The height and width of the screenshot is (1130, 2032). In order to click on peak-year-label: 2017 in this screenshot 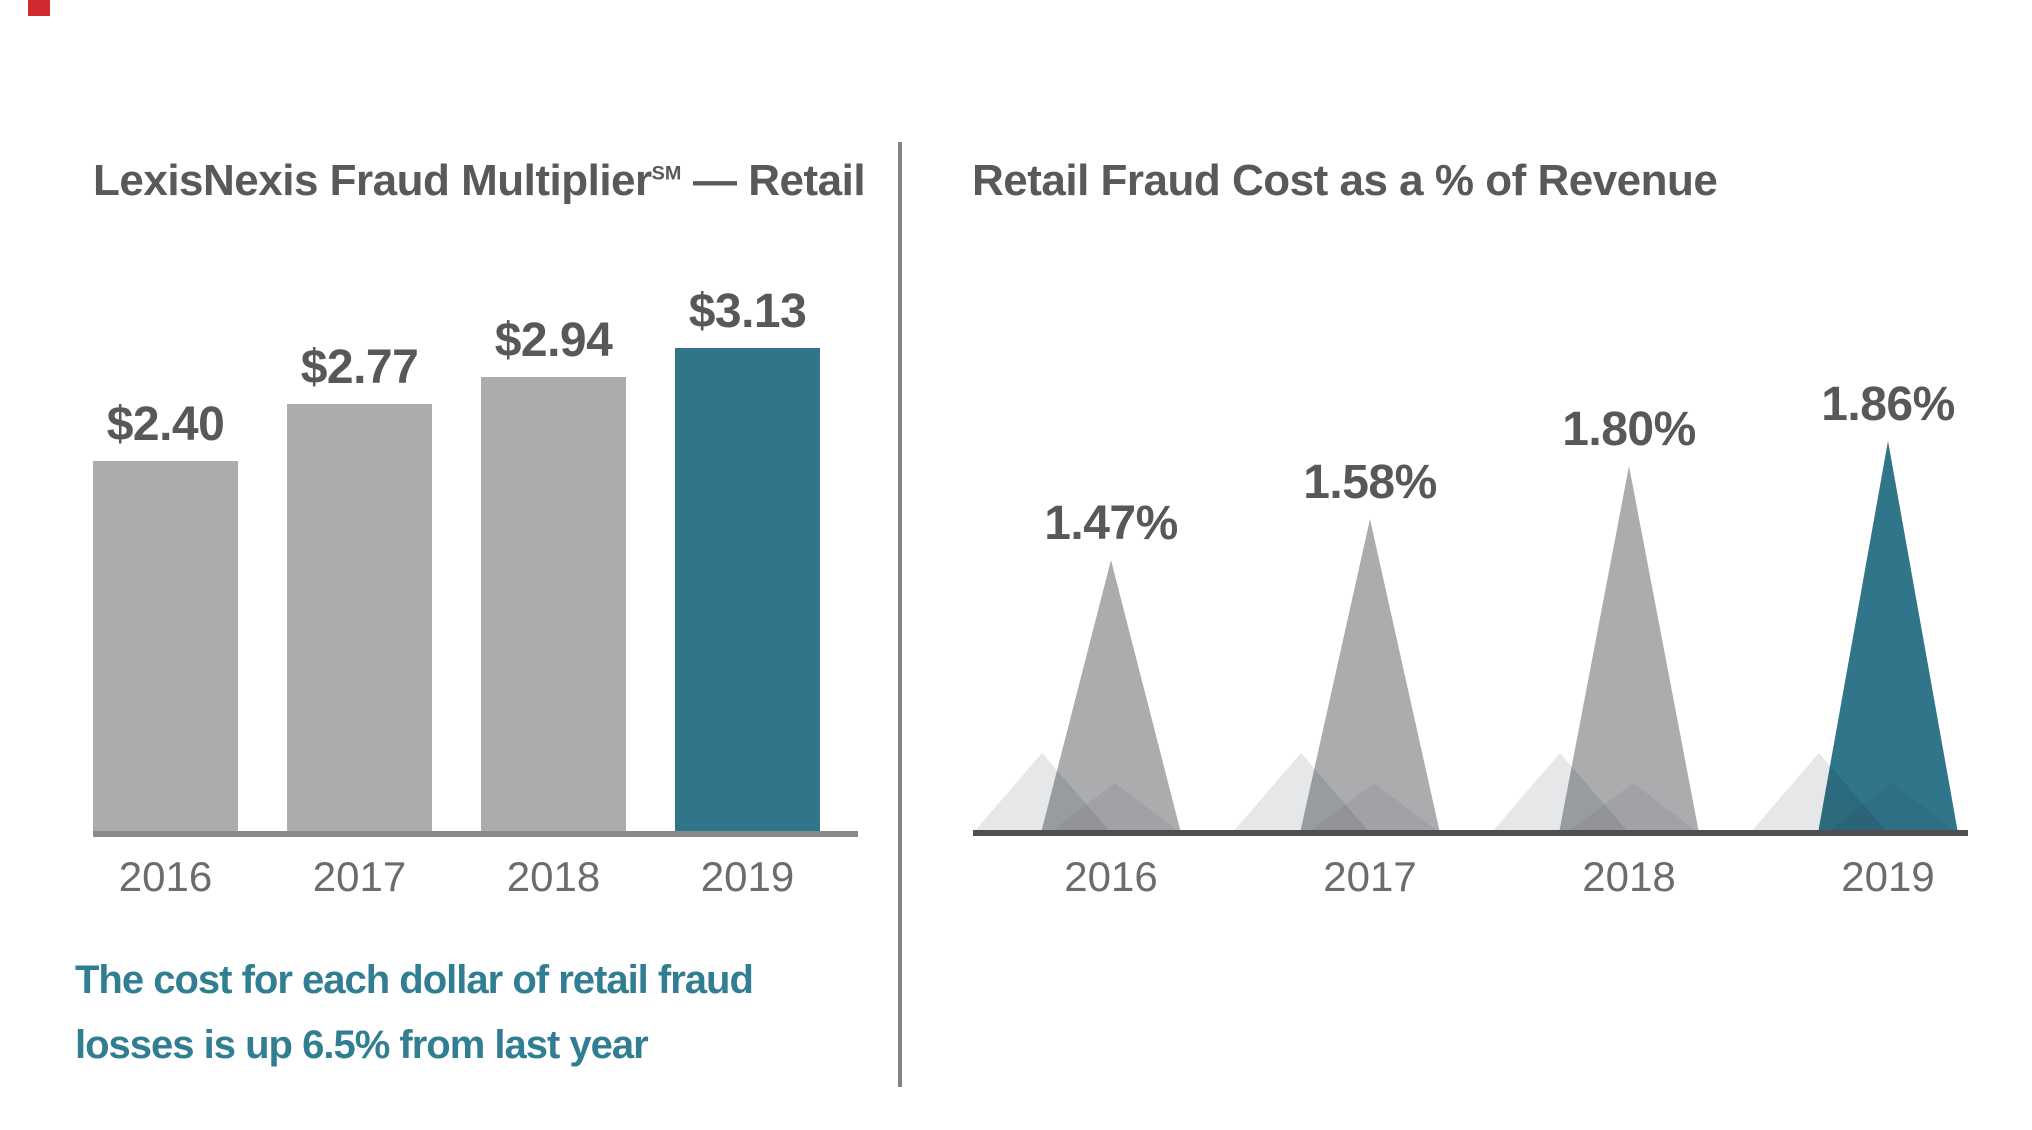, I will do `click(1370, 876)`.